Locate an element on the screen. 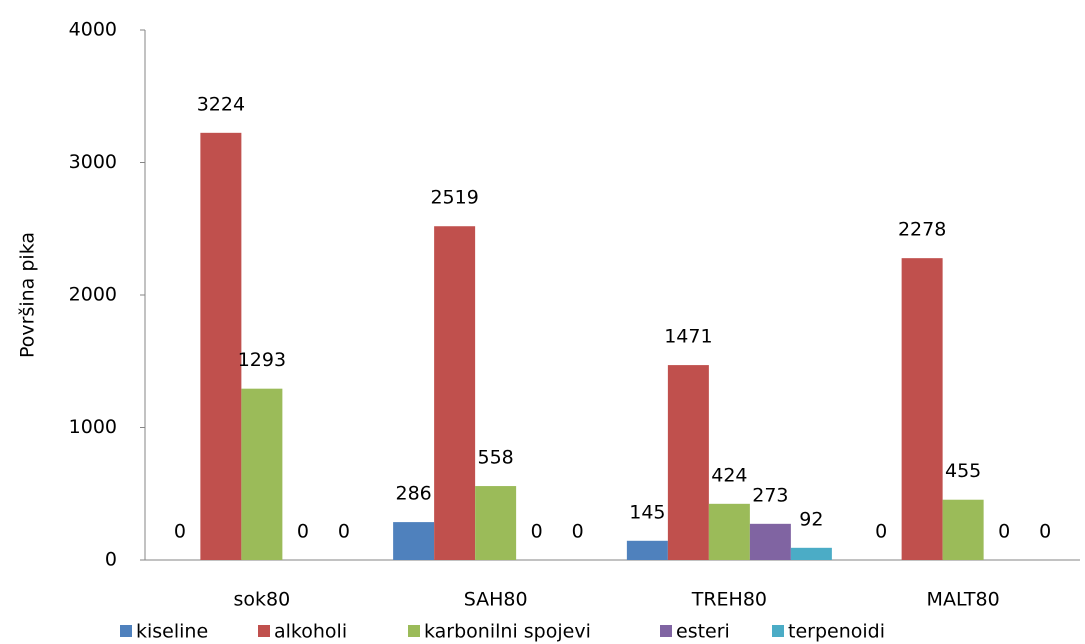 This screenshot has height=644, width=1085. y-tick-label: 4000 is located at coordinates (93, 30).